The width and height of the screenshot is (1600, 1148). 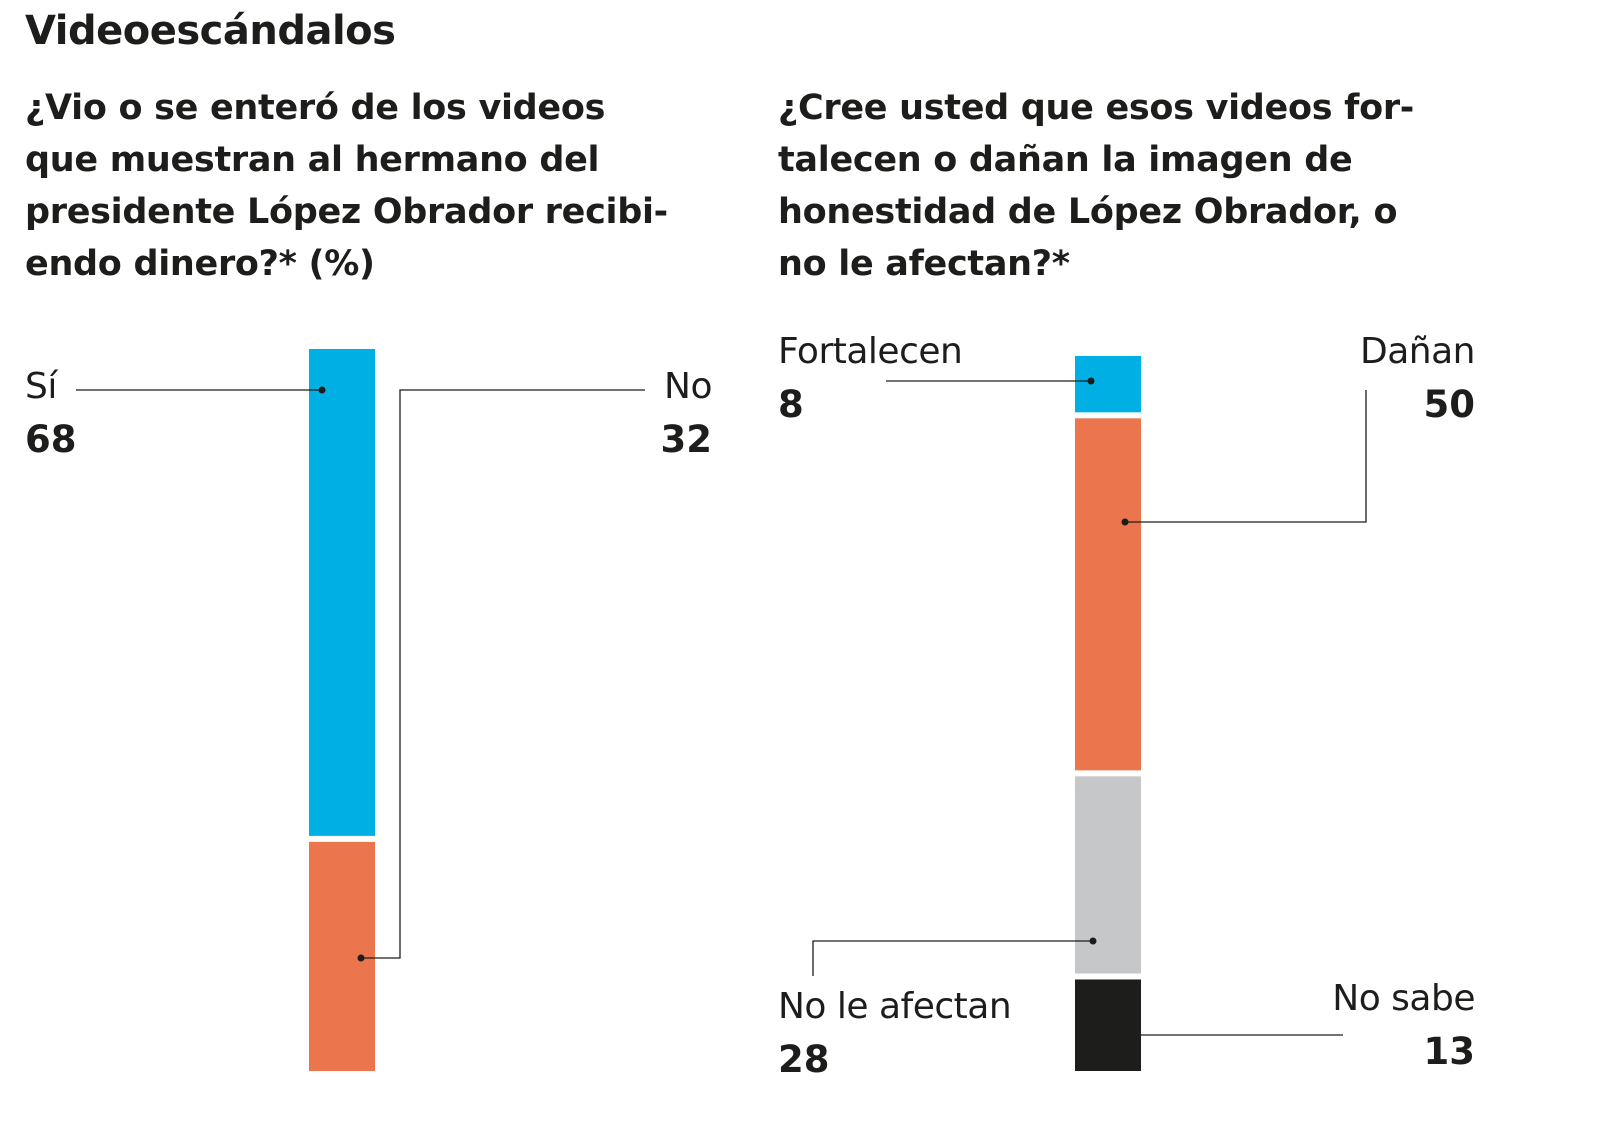 I want to click on value-danan: 50, so click(x=1449, y=404).